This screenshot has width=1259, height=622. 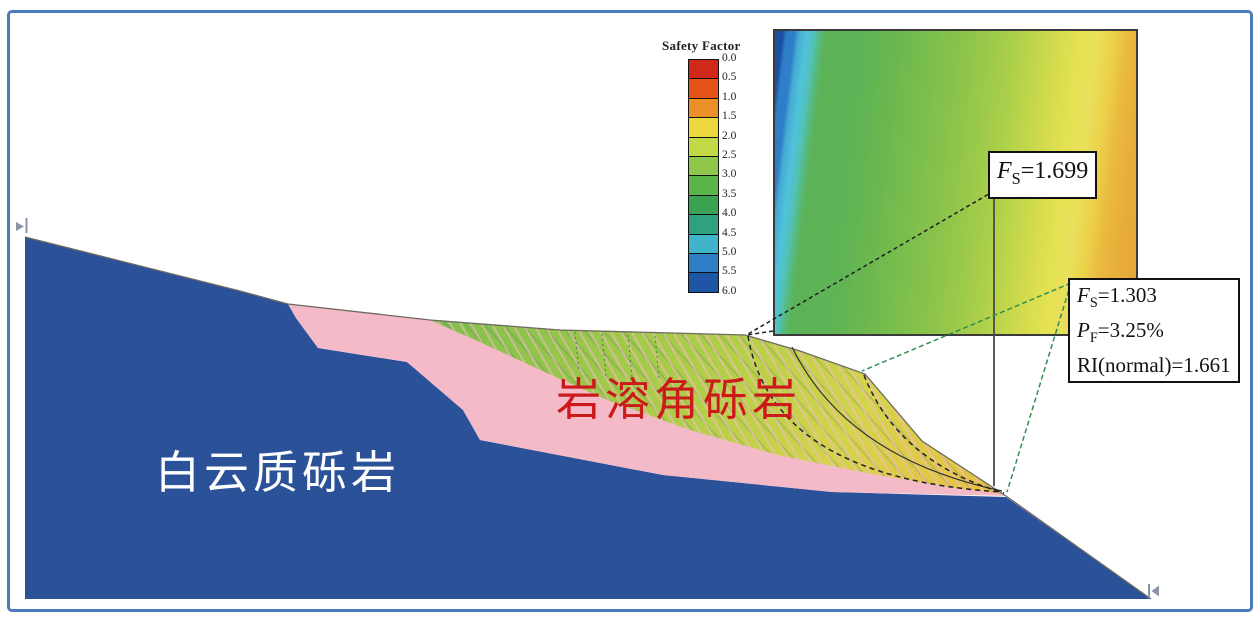 I want to click on annotation-box-probabilistic: FS=1.303 PF=3.25% RI(normal)=1.661, so click(x=1154, y=331).